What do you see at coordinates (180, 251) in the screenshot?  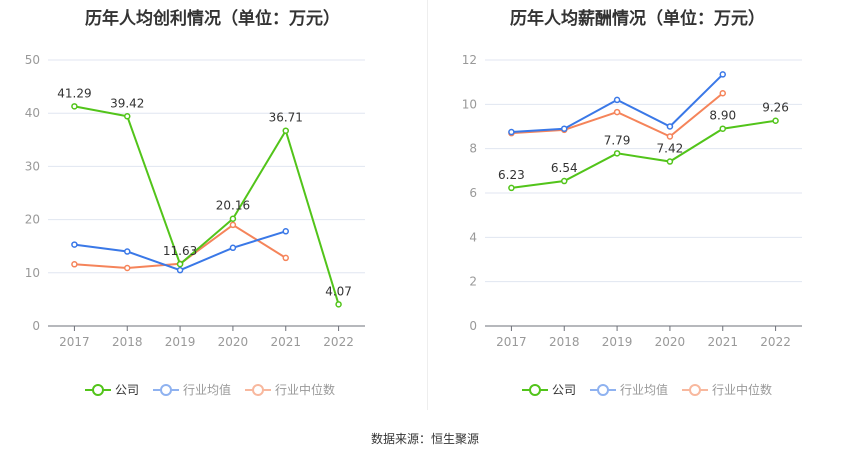 I see `data-label: 11.63` at bounding box center [180, 251].